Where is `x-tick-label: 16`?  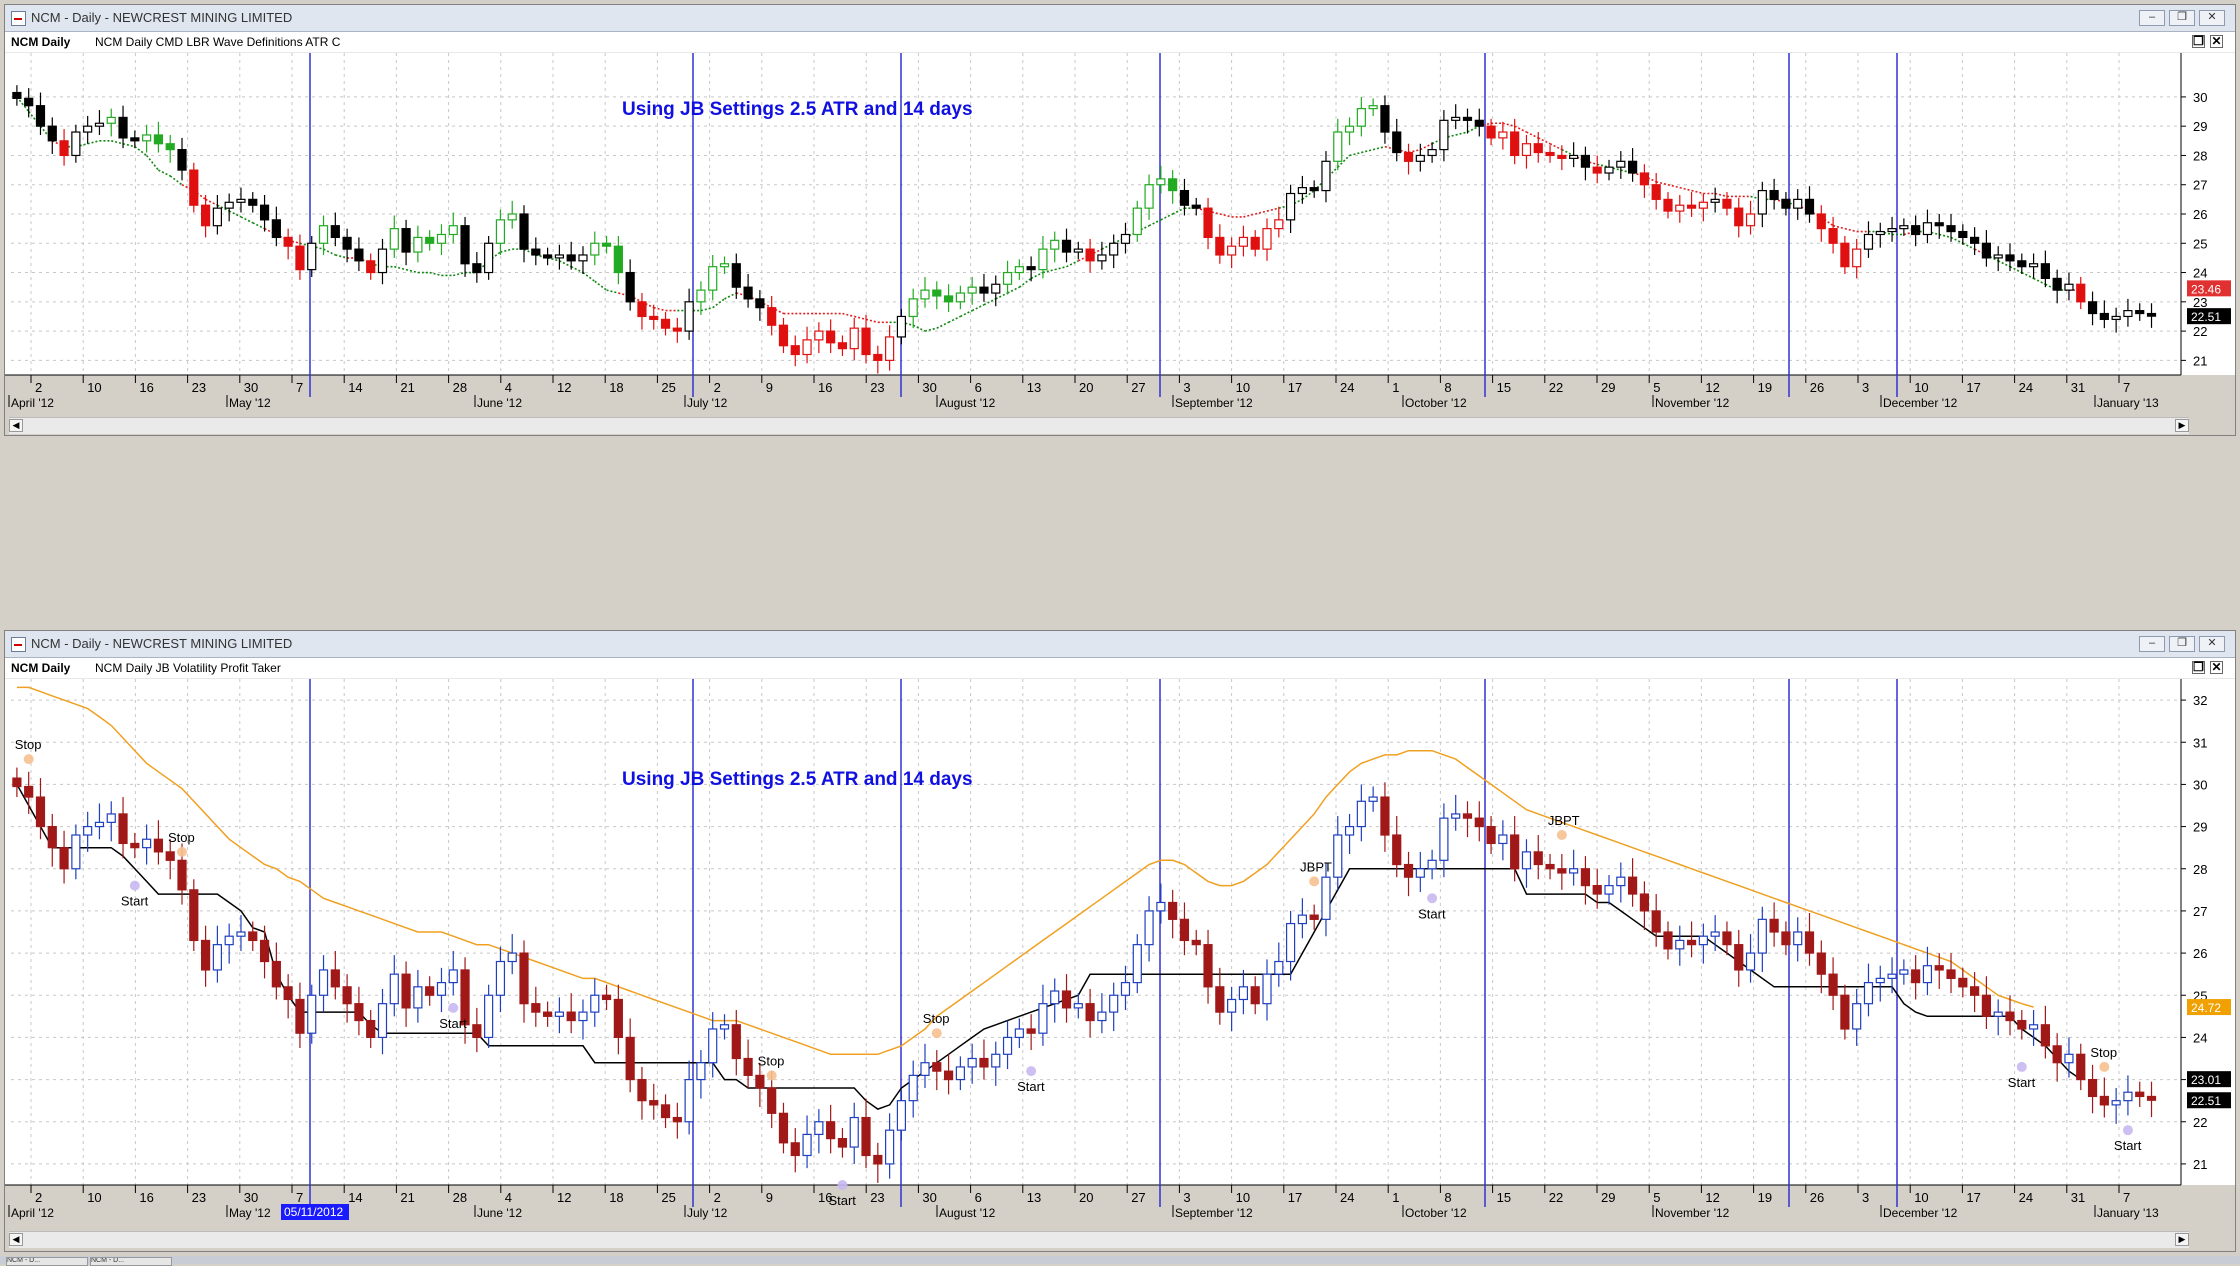 x-tick-label: 16 is located at coordinates (825, 1197).